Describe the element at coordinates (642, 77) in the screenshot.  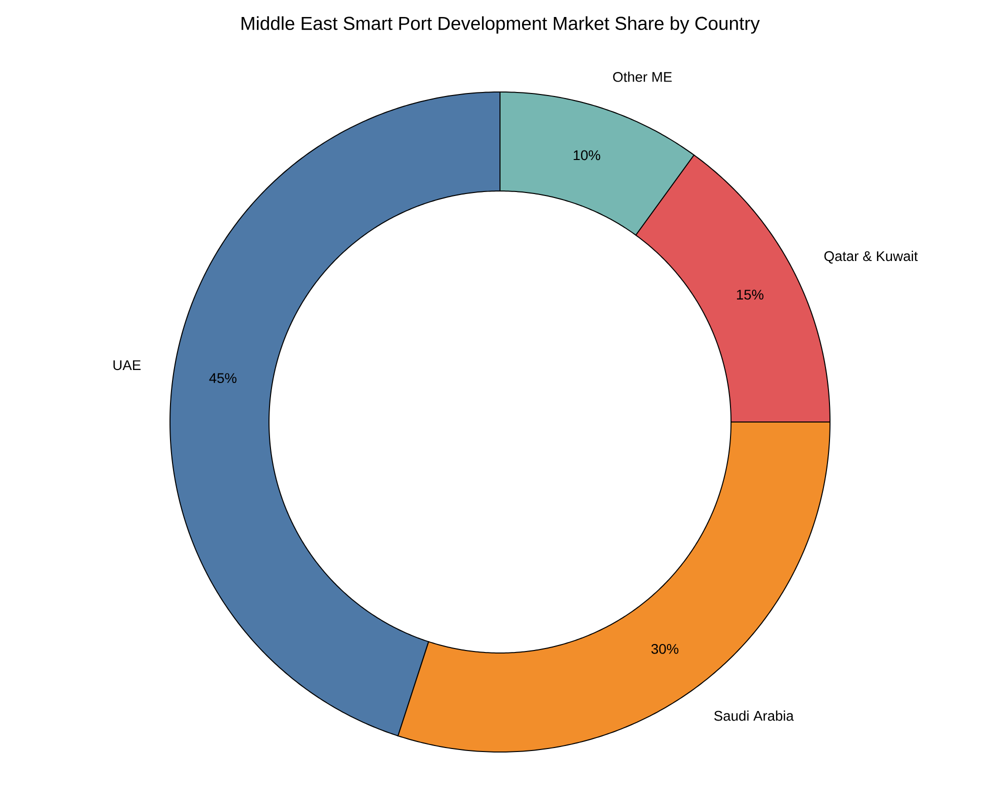
I see `slice-label: Other ME` at that location.